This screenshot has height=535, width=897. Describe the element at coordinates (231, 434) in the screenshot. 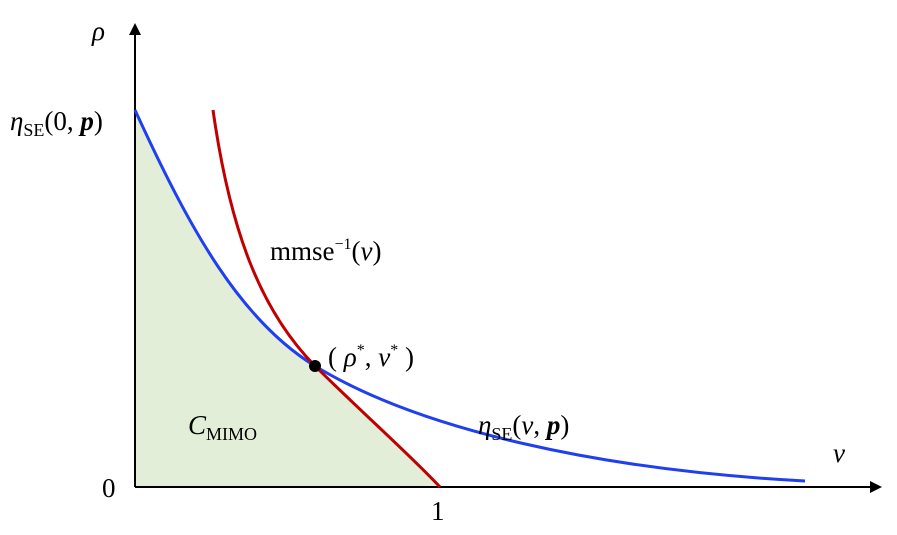

I see `subscript: MIMO` at that location.